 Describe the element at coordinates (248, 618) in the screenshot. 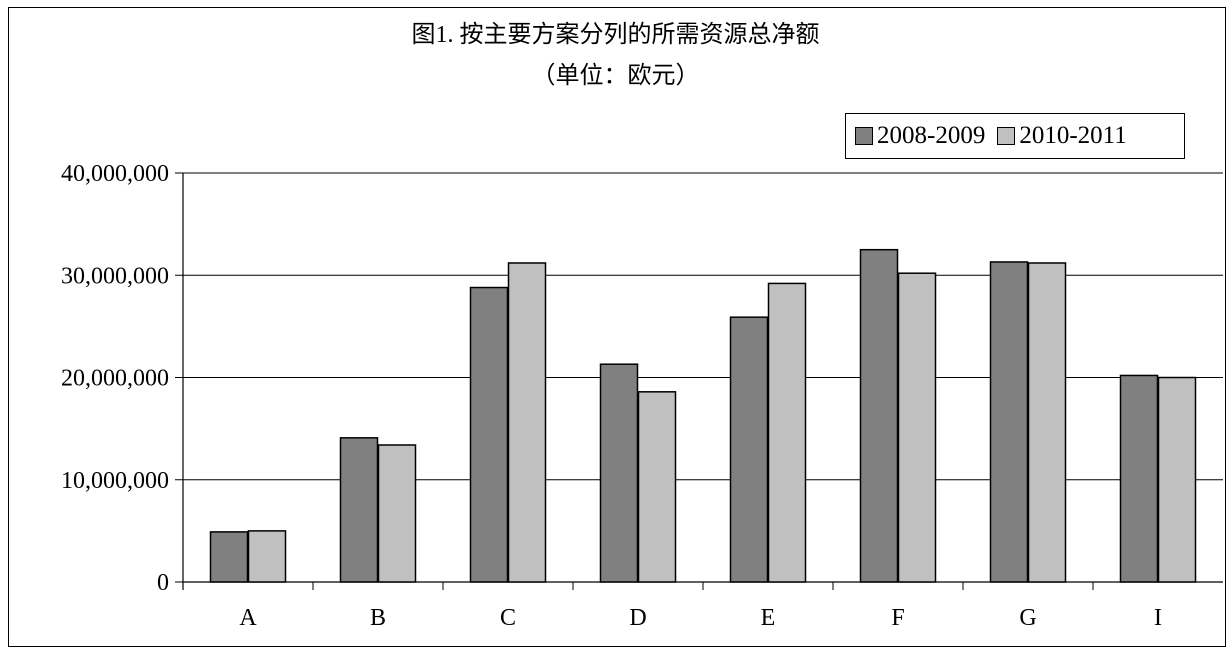

I see `x-tick-label: A` at that location.